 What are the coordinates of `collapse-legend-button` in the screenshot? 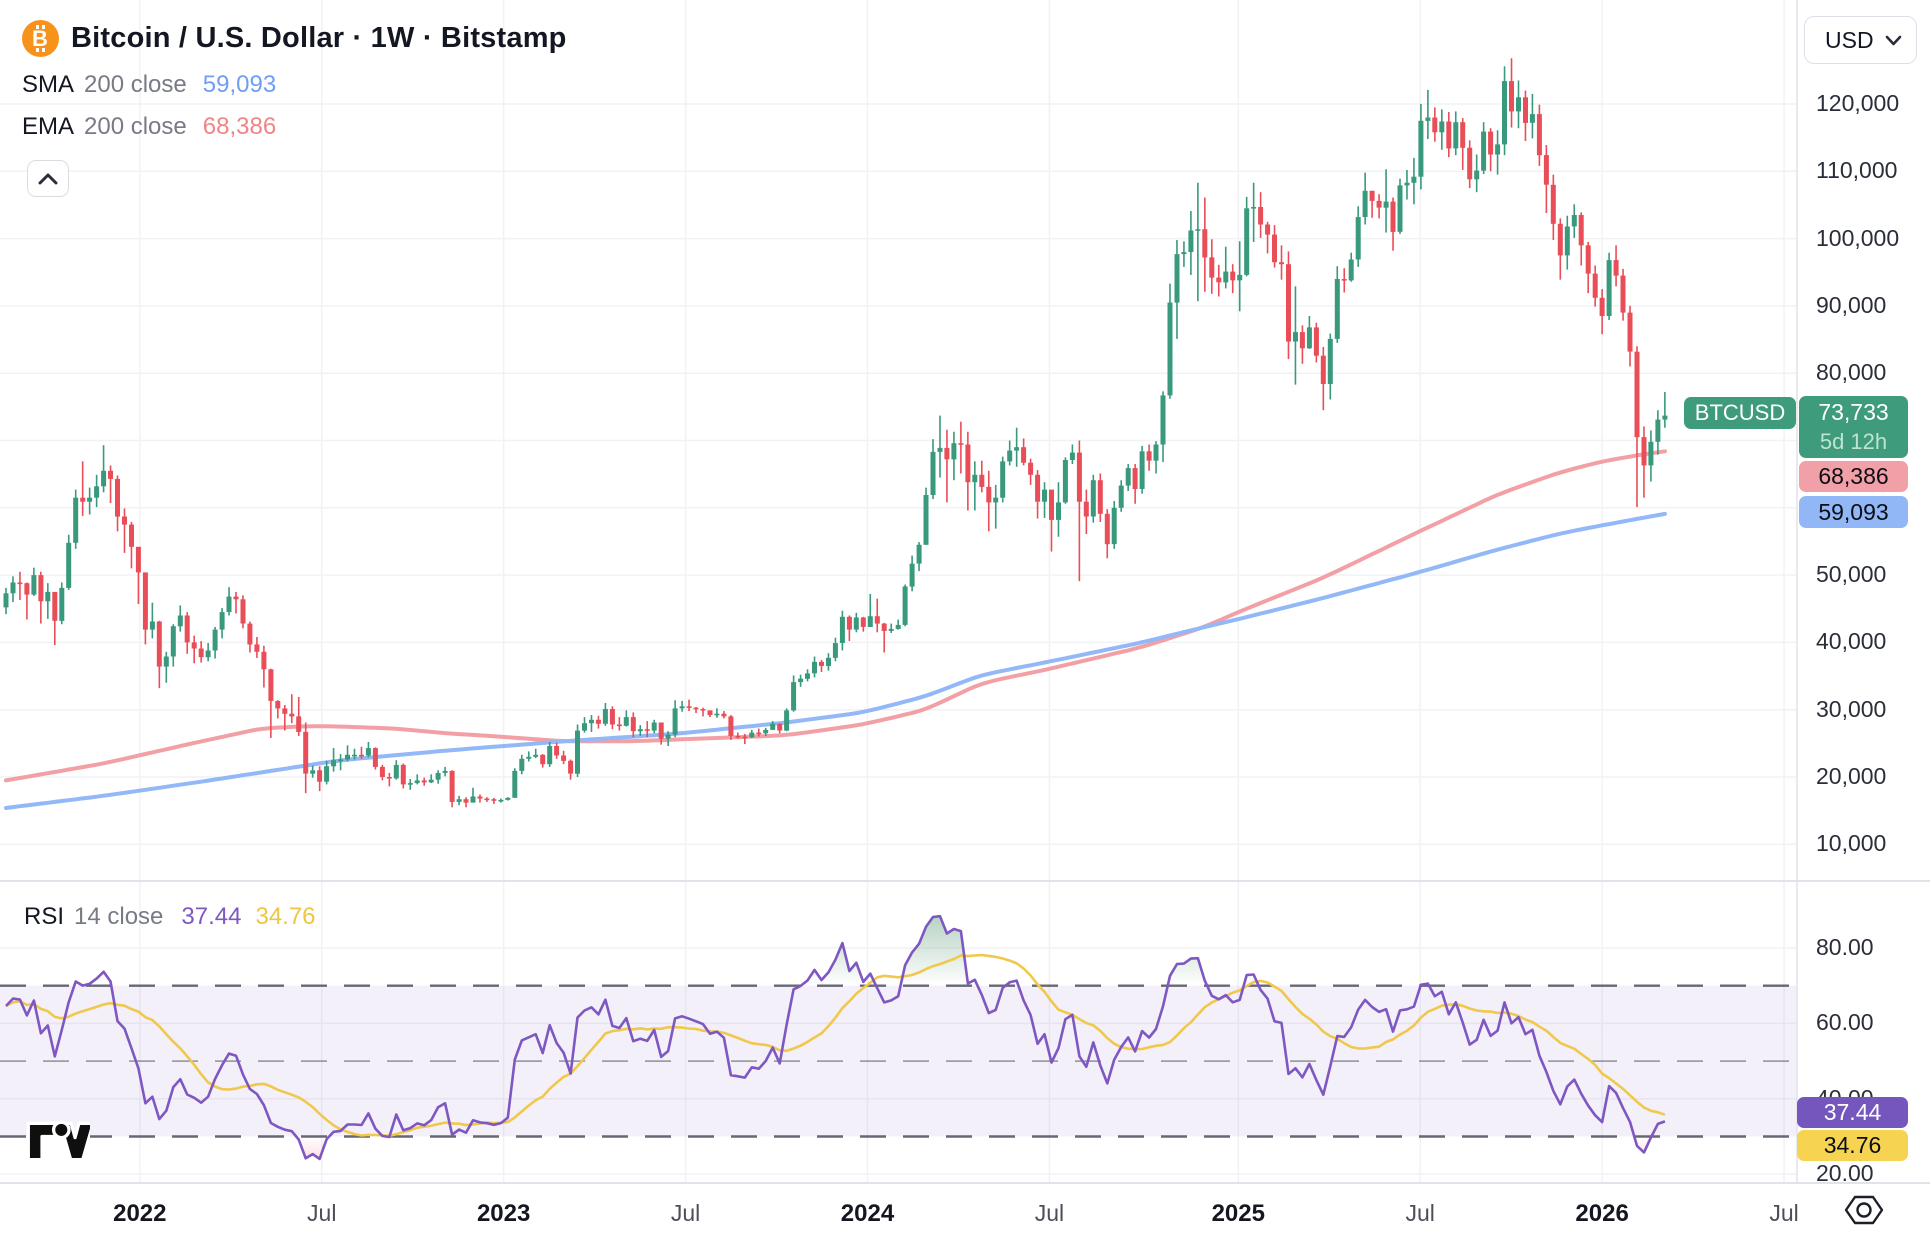 It's located at (48, 178).